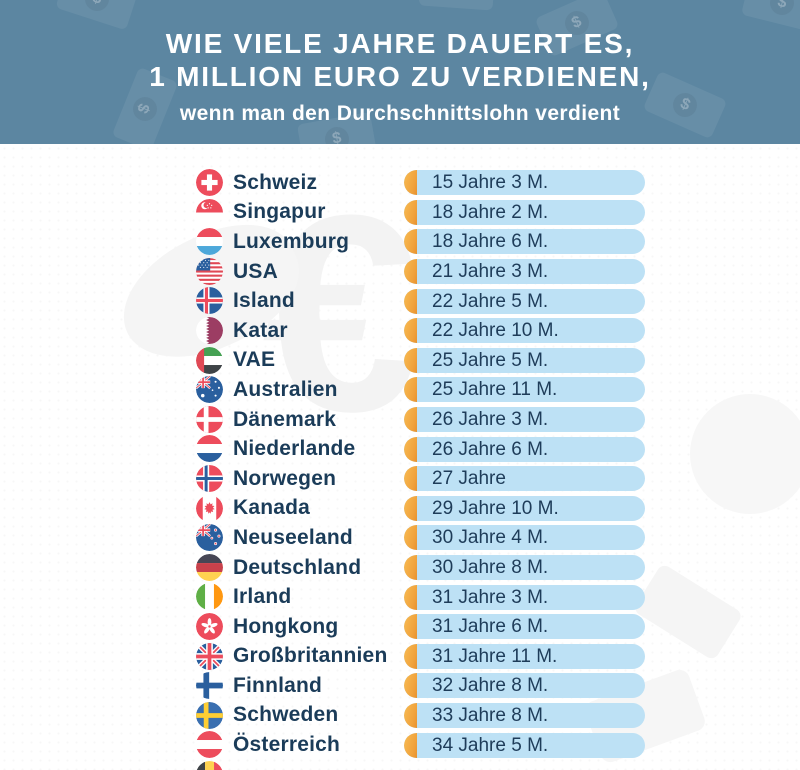 The image size is (800, 770). I want to click on flag-is-icon, so click(209, 301).